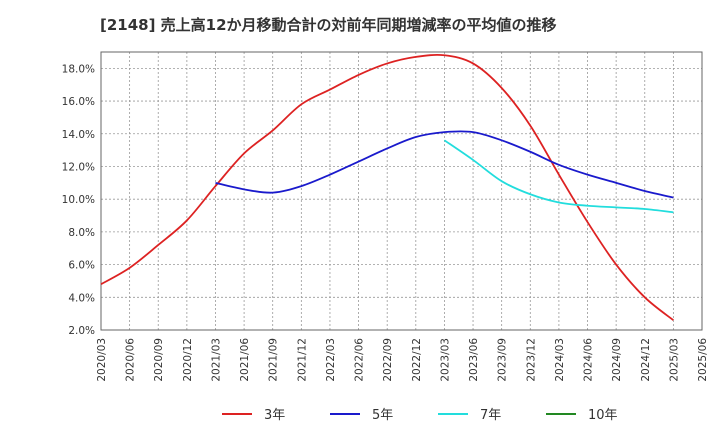 The height and width of the screenshot is (440, 720). I want to click on legend-label-2: 7年, so click(490, 415).